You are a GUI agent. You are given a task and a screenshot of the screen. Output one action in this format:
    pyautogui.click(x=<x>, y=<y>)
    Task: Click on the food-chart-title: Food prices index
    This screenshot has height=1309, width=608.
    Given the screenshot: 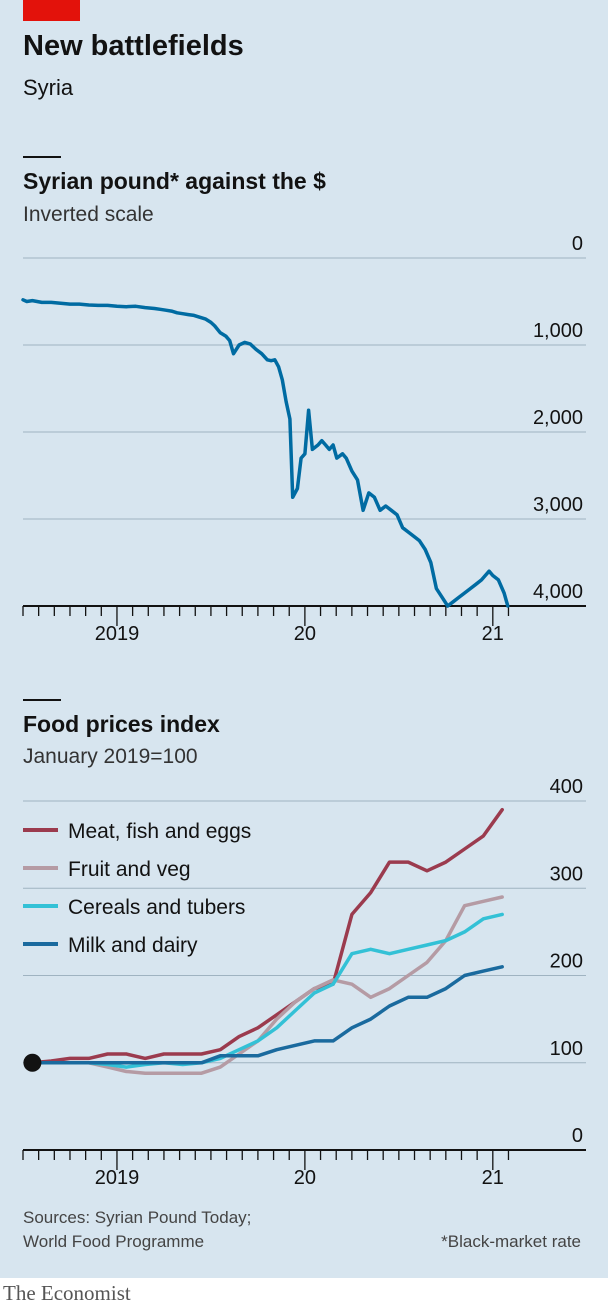 What is the action you would take?
    pyautogui.click(x=121, y=724)
    